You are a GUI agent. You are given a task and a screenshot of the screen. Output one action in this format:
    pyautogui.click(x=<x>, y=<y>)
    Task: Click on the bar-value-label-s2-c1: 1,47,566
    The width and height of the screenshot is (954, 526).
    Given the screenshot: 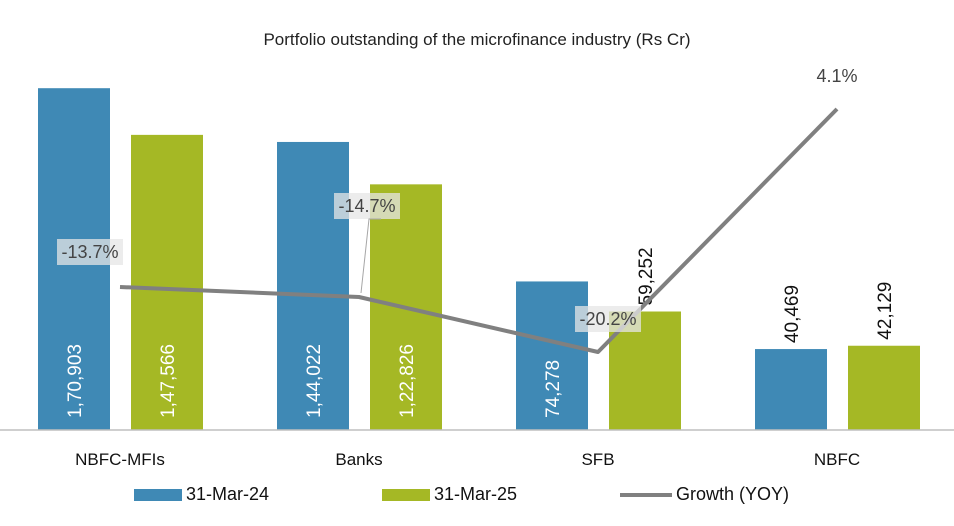 What is the action you would take?
    pyautogui.click(x=168, y=381)
    